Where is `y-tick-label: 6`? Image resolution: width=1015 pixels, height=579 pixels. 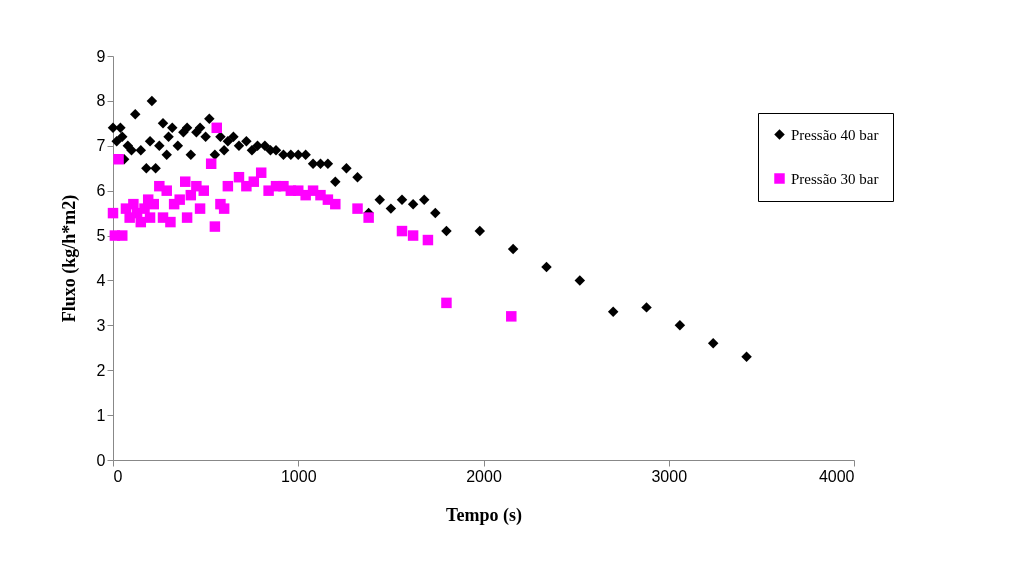 y-tick-label: 6 is located at coordinates (101, 191).